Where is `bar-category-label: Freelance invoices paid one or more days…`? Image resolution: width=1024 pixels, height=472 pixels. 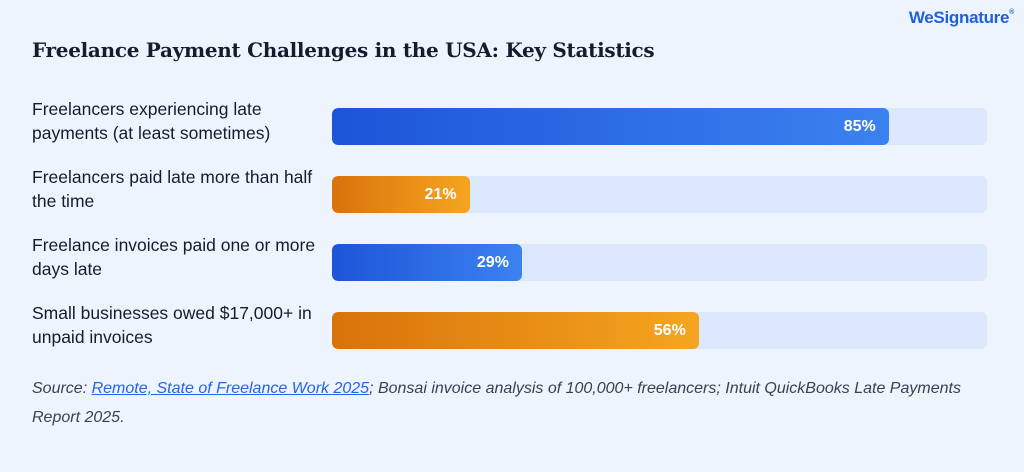
bar-category-label: Freelance invoices paid one or more days… is located at coordinates (174, 257).